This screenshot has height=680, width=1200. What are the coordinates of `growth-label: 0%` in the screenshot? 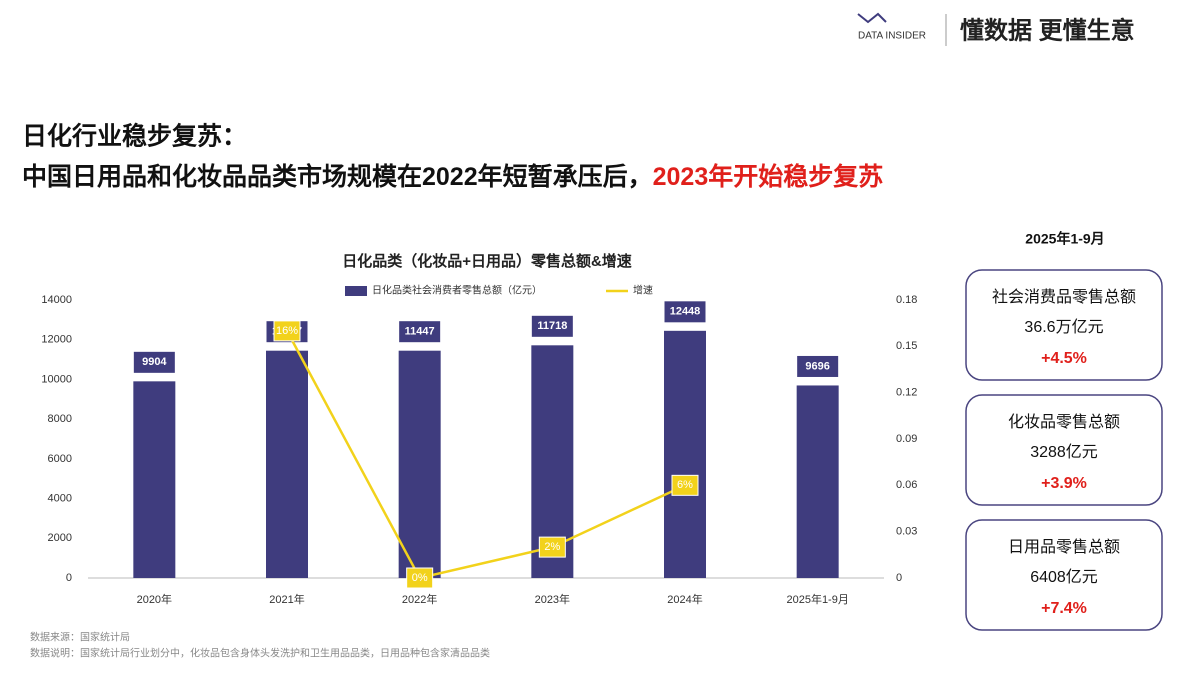 It's located at (420, 578).